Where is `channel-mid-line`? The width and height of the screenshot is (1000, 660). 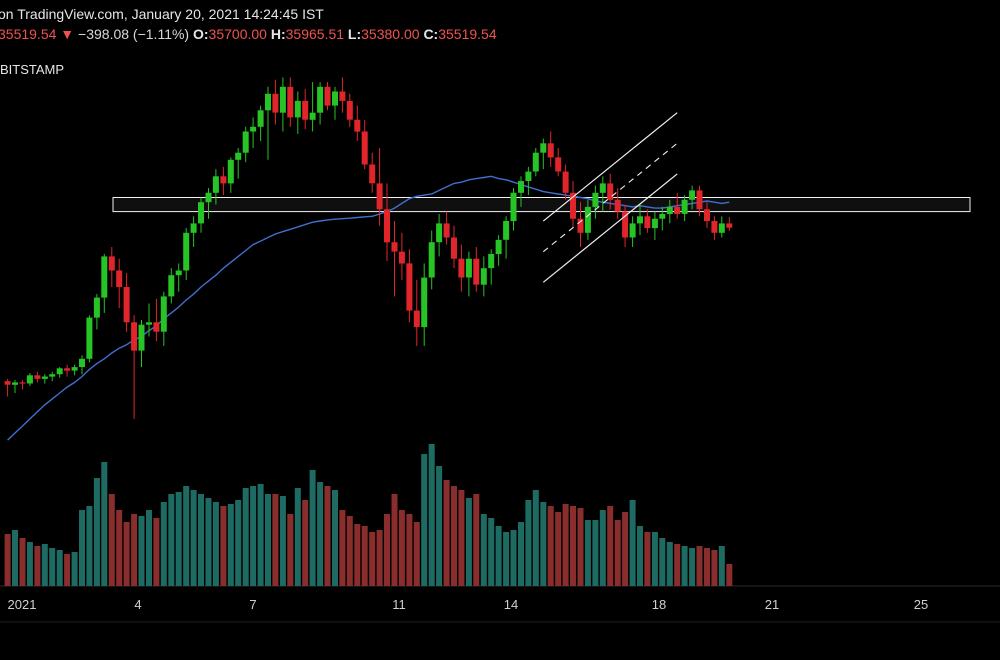 channel-mid-line is located at coordinates (610, 197).